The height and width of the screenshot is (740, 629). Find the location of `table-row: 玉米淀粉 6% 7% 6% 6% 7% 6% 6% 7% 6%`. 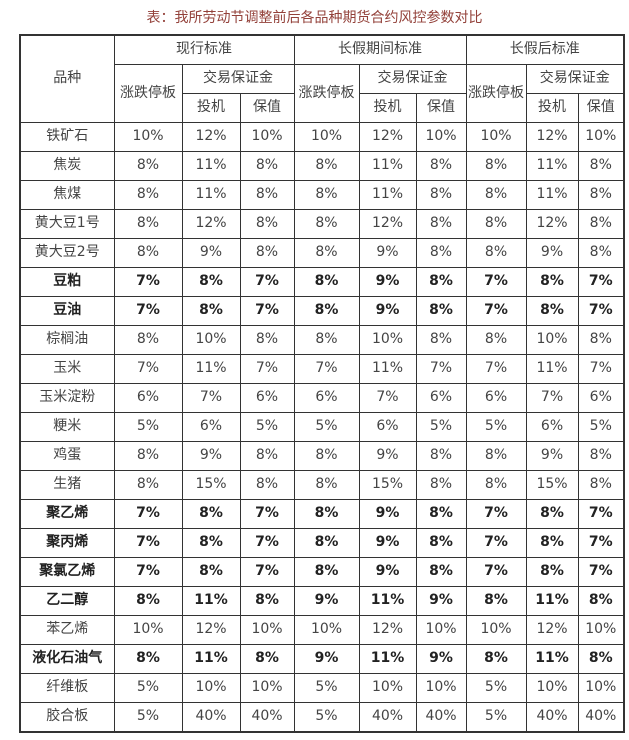

table-row: 玉米淀粉 6% 7% 6% 6% 7% 6% 6% 7% 6% is located at coordinates (322, 398).